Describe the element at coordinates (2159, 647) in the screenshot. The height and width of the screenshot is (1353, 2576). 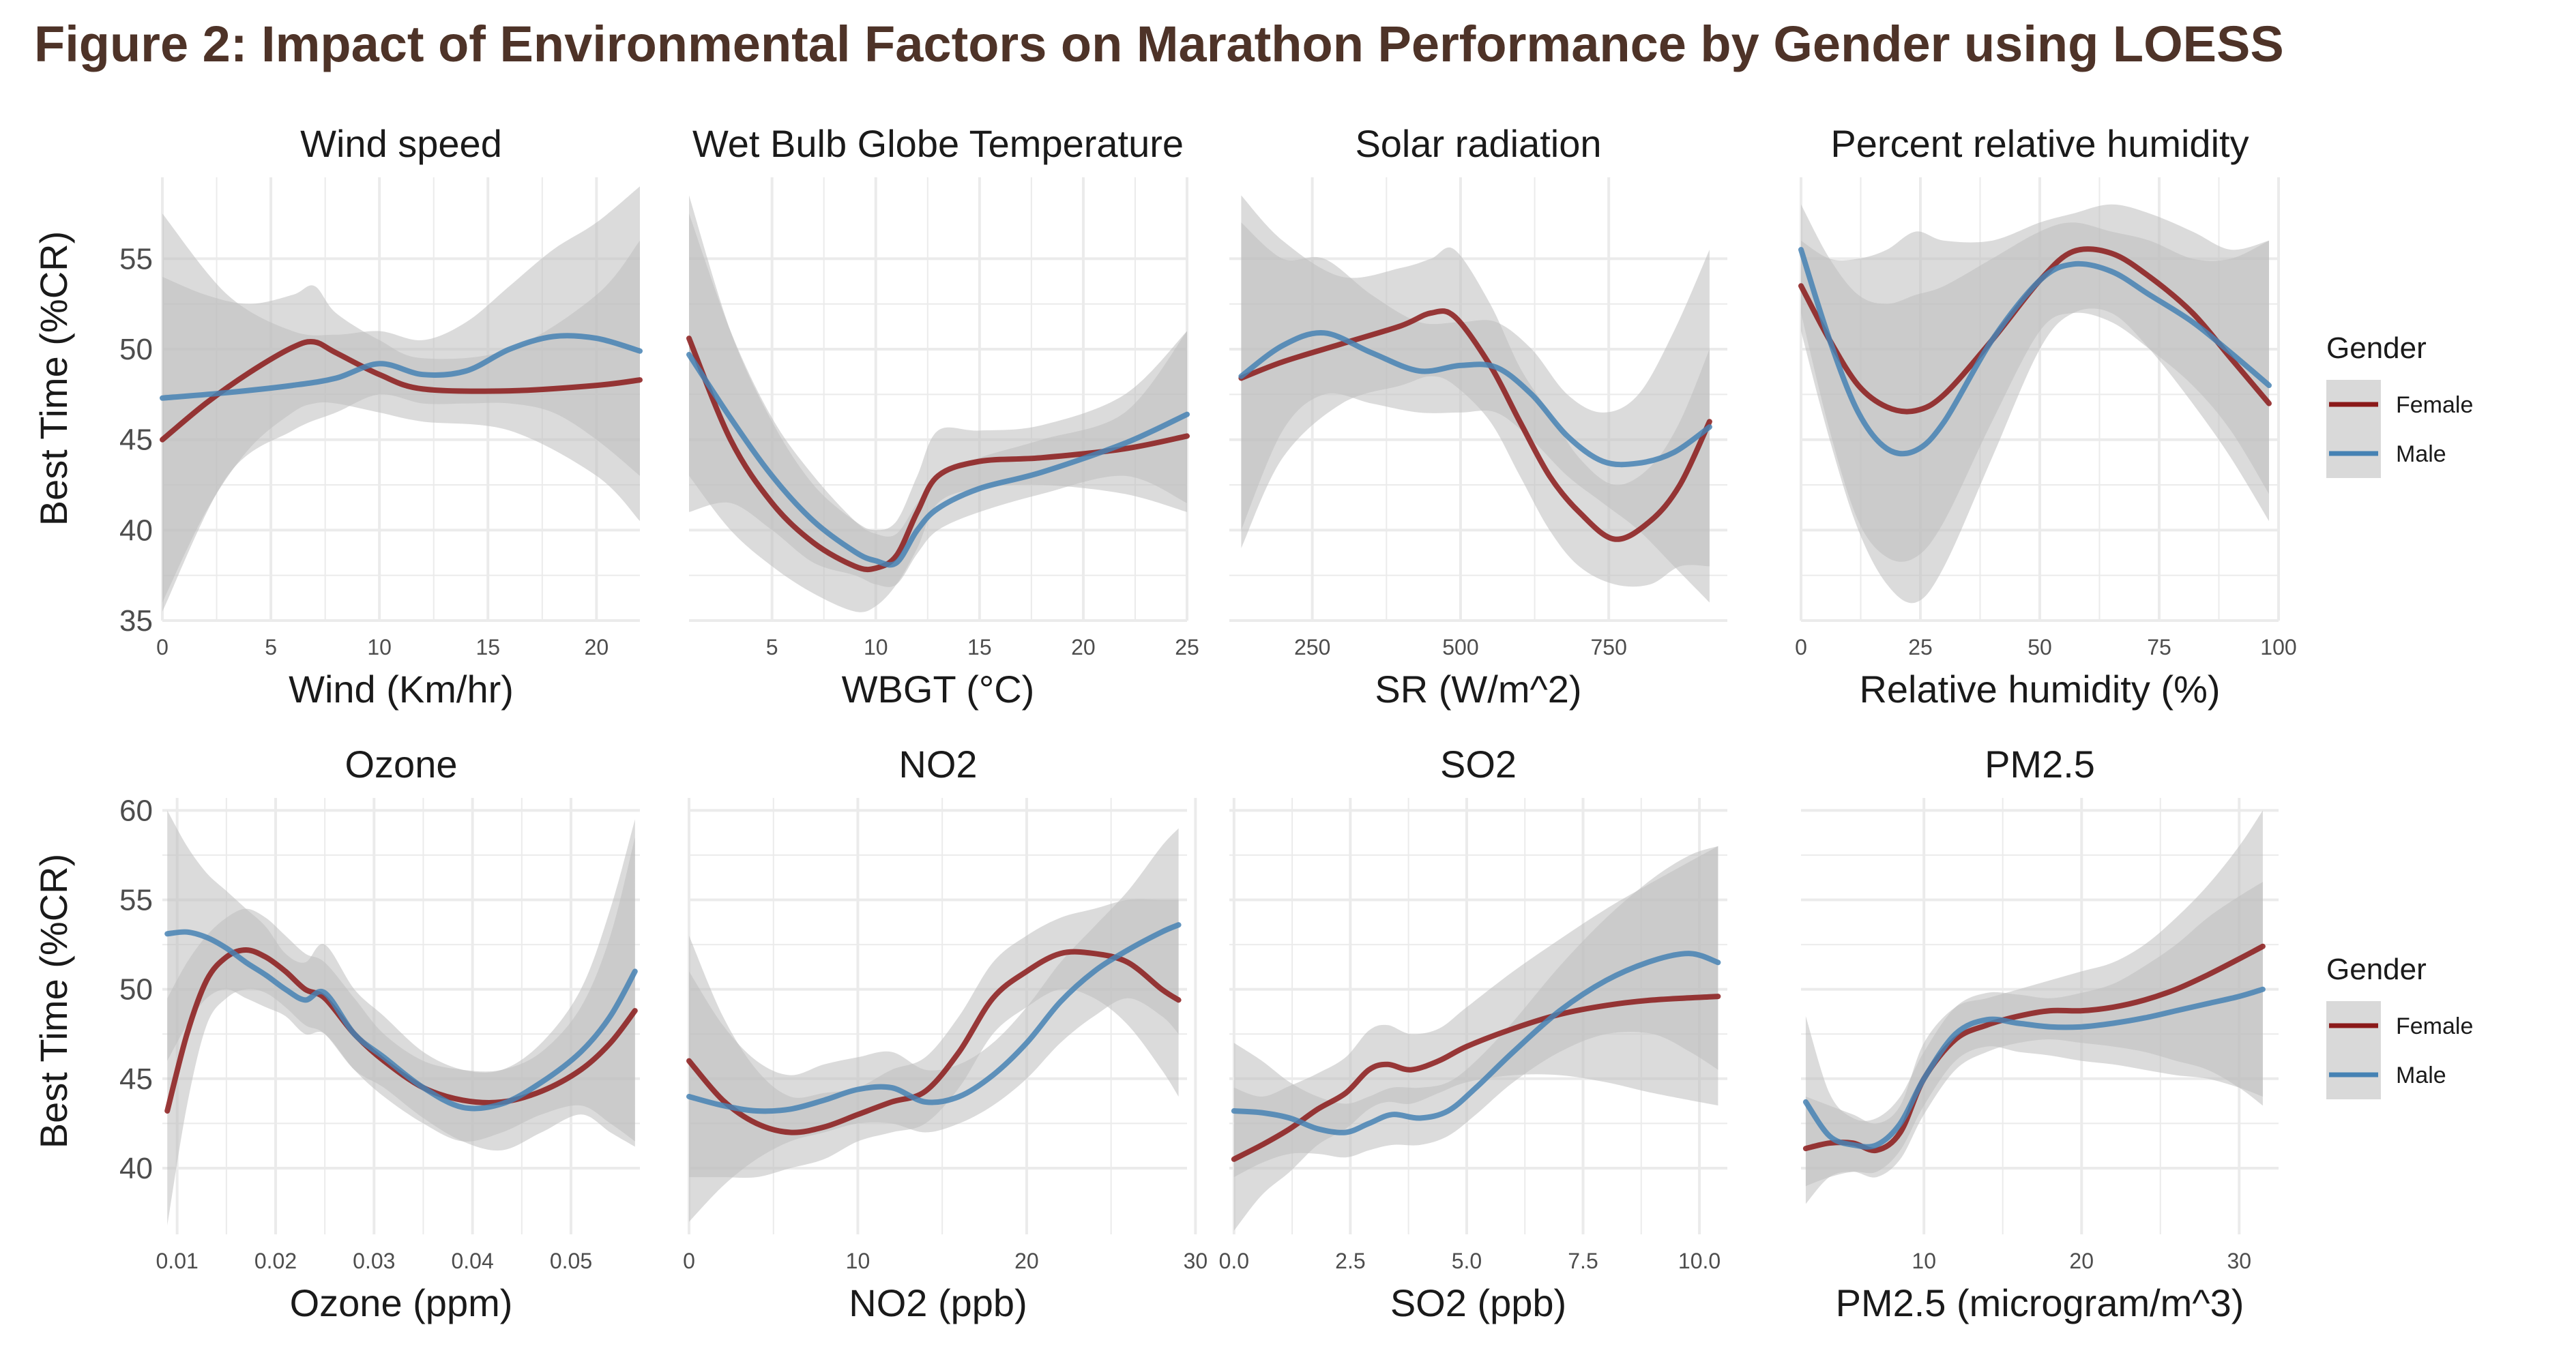
I see `x-tick-label: 75` at that location.